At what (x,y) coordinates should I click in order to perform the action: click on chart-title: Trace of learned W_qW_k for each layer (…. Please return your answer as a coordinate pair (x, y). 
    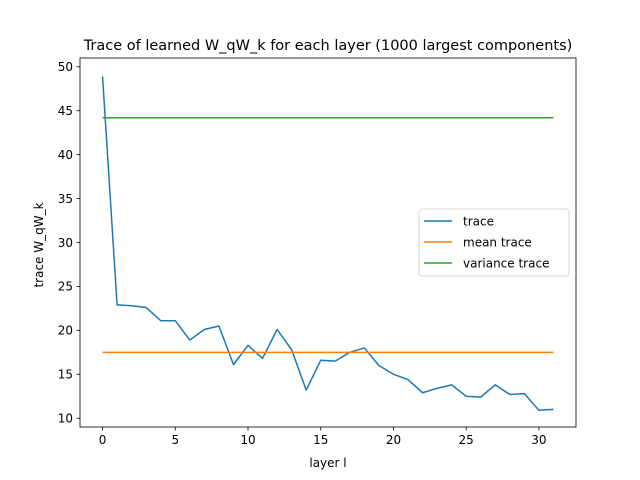
    Looking at the image, I should click on (328, 46).